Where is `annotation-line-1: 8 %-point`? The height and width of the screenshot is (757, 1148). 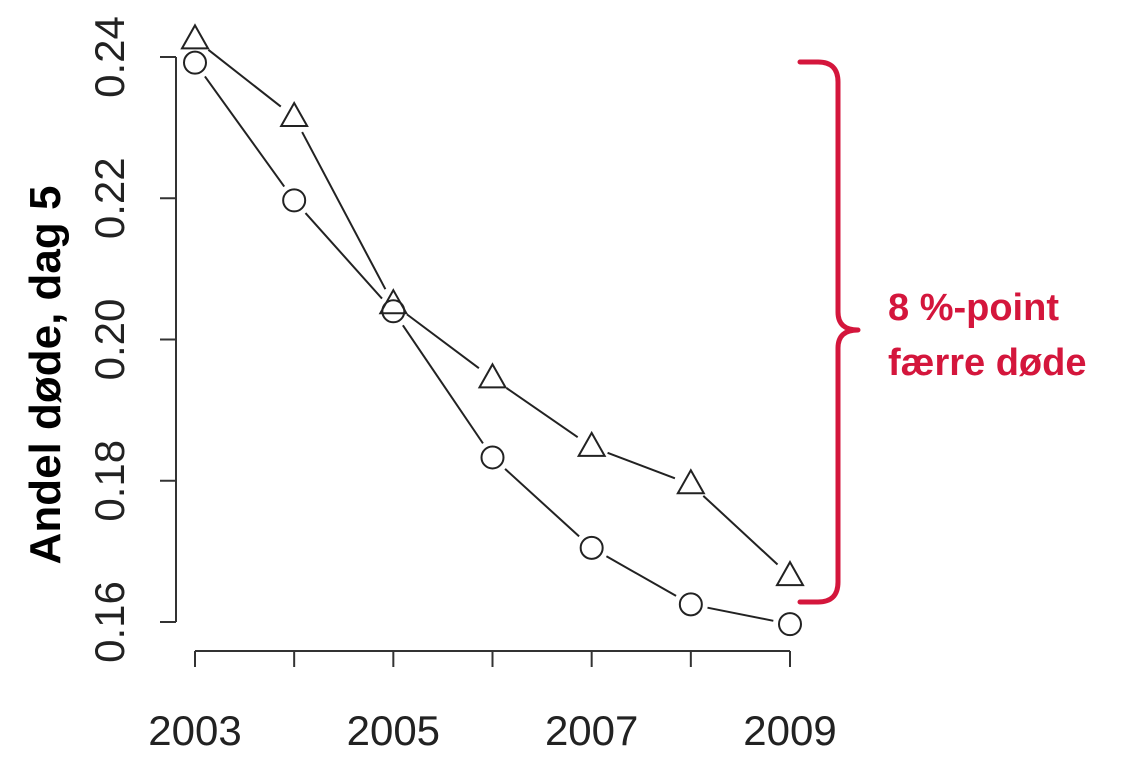 annotation-line-1: 8 %-point is located at coordinates (973, 308).